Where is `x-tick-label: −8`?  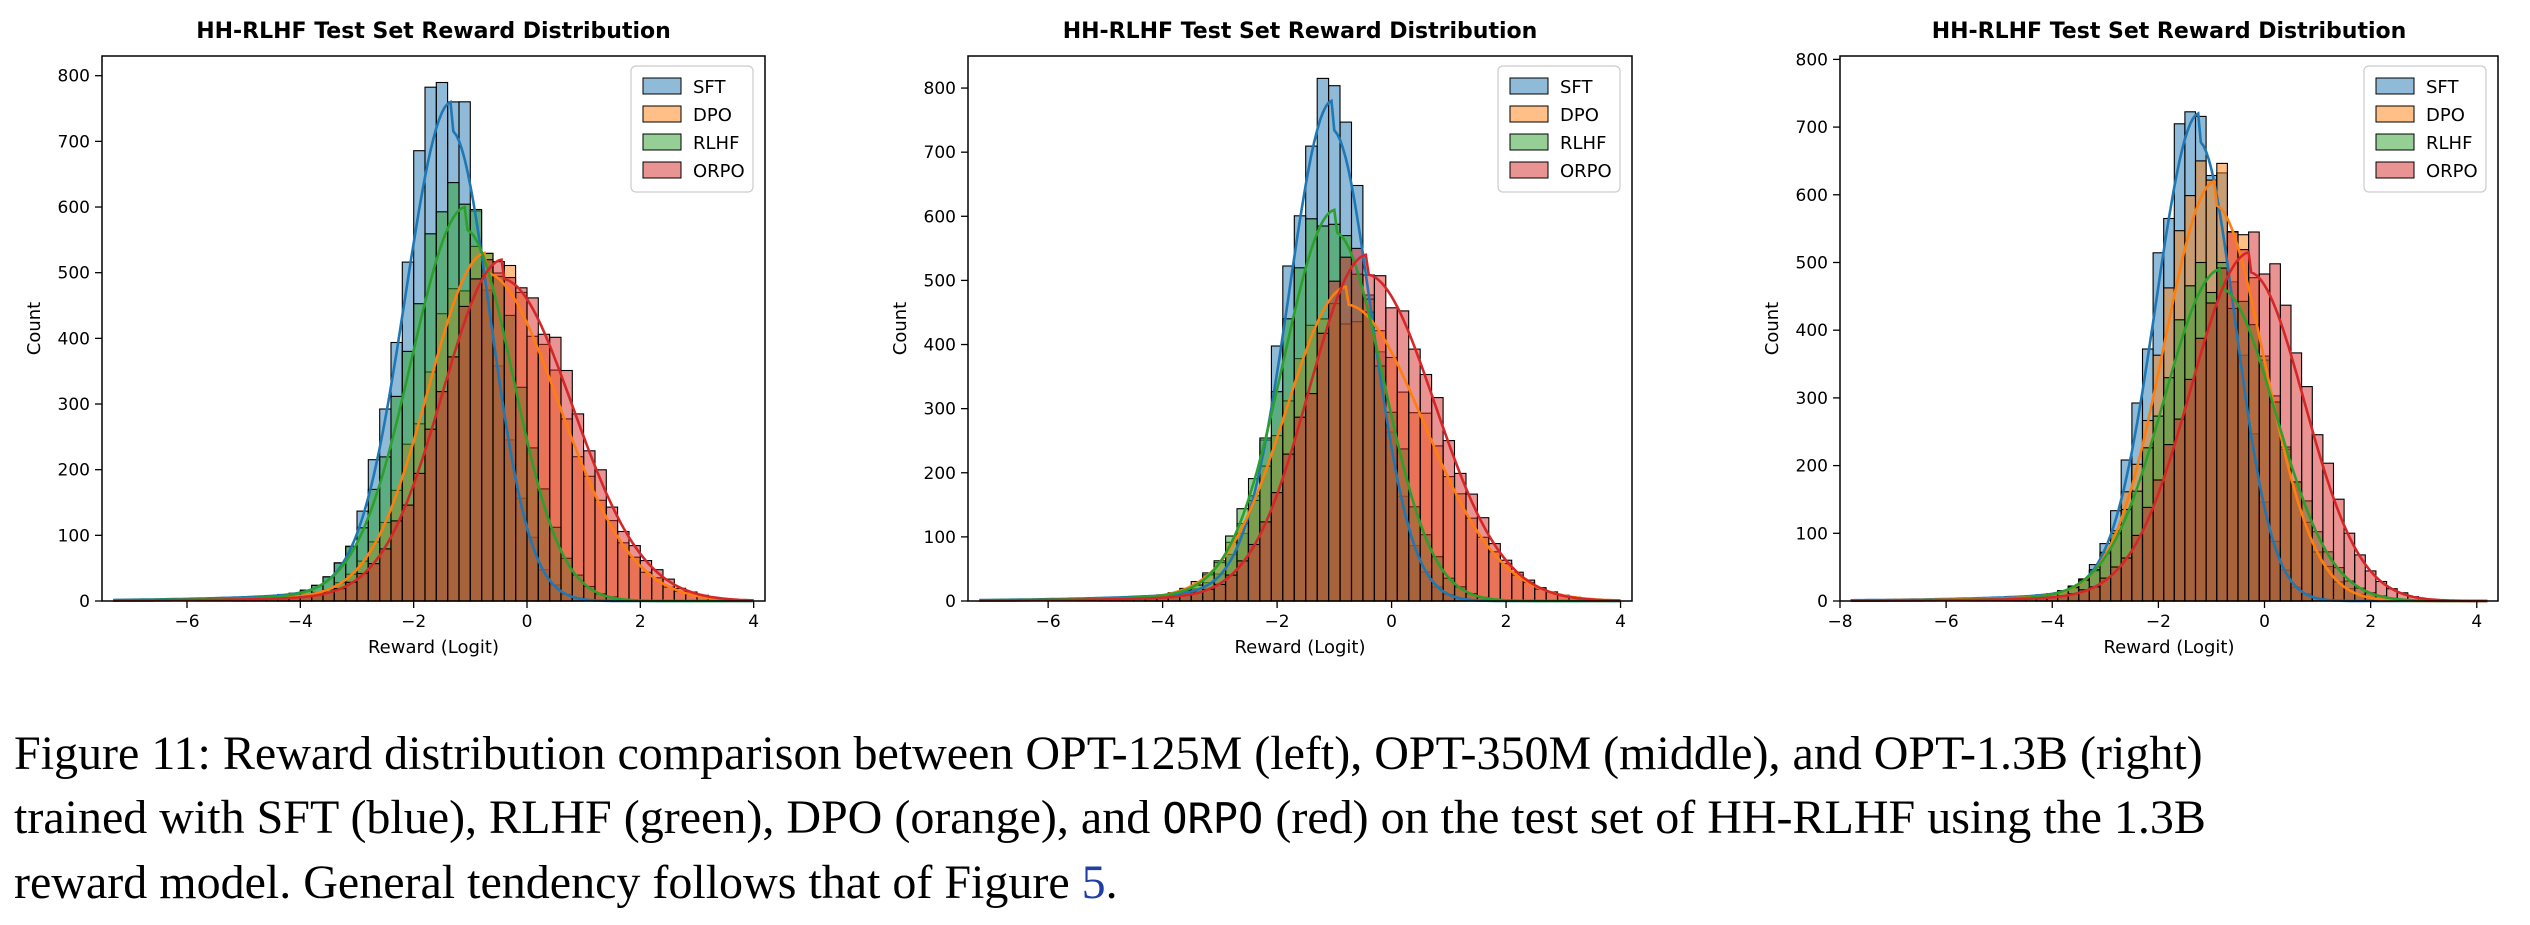 x-tick-label: −8 is located at coordinates (1839, 622).